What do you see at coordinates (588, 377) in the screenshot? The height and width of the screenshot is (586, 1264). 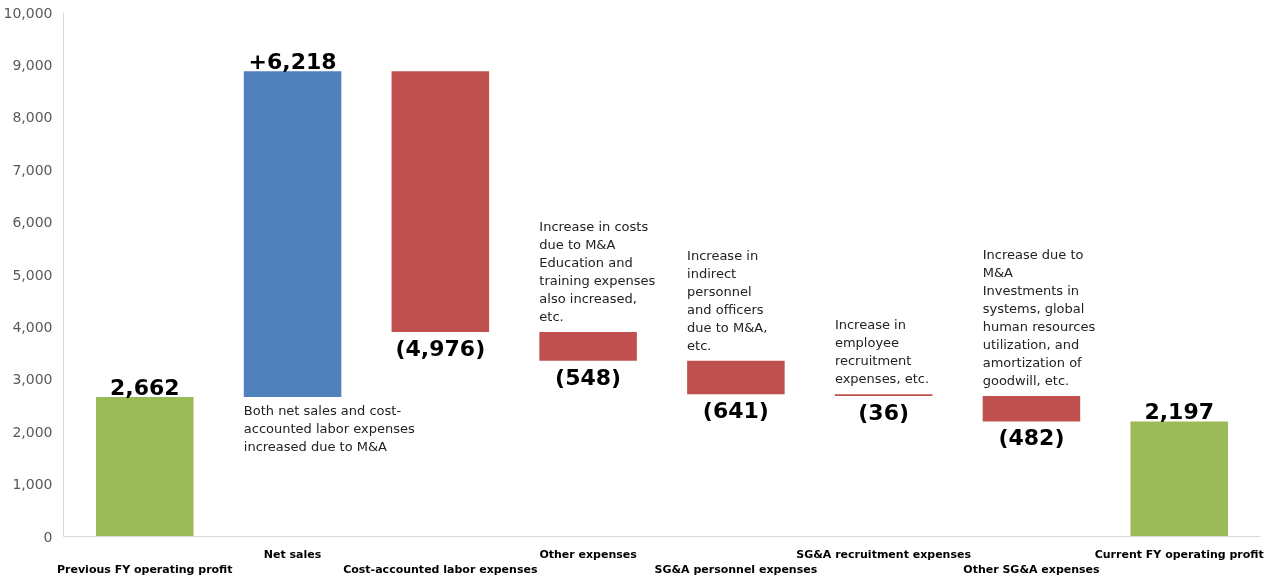 I see `data-label: (548)` at bounding box center [588, 377].